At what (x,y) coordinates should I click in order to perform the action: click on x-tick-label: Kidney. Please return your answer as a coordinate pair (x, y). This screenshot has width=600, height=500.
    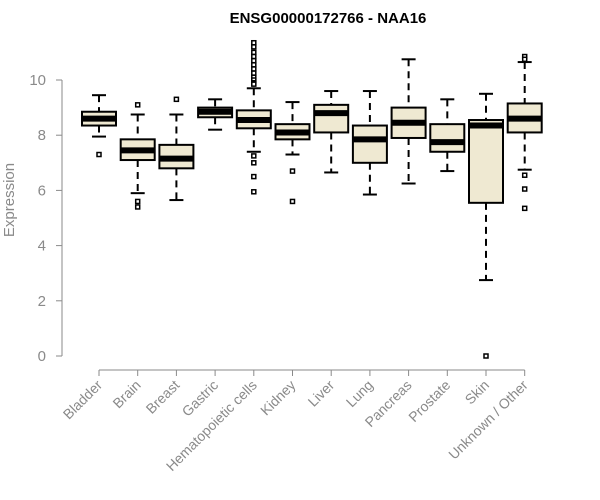
    Looking at the image, I should click on (278, 398).